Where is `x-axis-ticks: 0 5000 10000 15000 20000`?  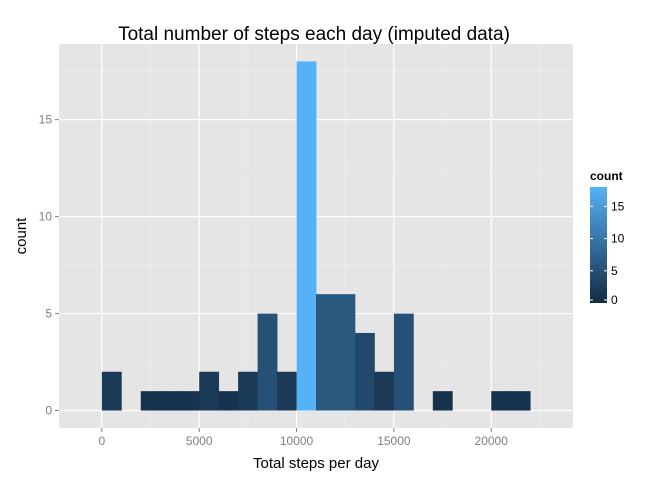
x-axis-ticks: 0 5000 10000 15000 20000 is located at coordinates (303, 438).